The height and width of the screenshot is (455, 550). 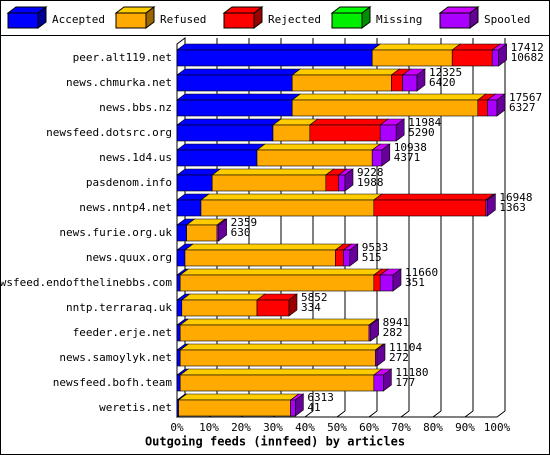 I want to click on y-tick-label: newsfeed.endofthelinebbs.com, so click(x=86, y=282).